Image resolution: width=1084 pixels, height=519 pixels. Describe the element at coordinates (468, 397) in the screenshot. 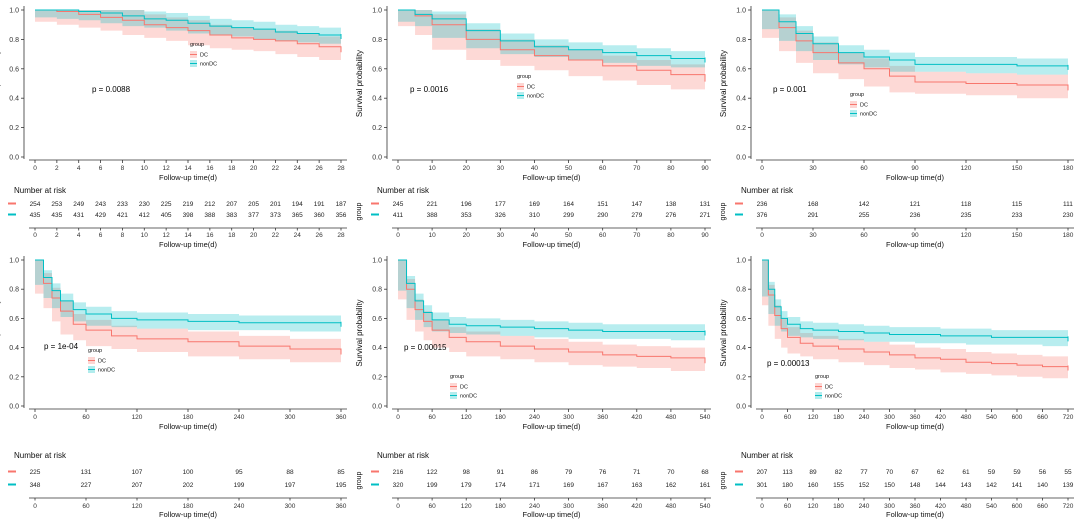

I see `legend-label-nonDC: nonDC` at that location.